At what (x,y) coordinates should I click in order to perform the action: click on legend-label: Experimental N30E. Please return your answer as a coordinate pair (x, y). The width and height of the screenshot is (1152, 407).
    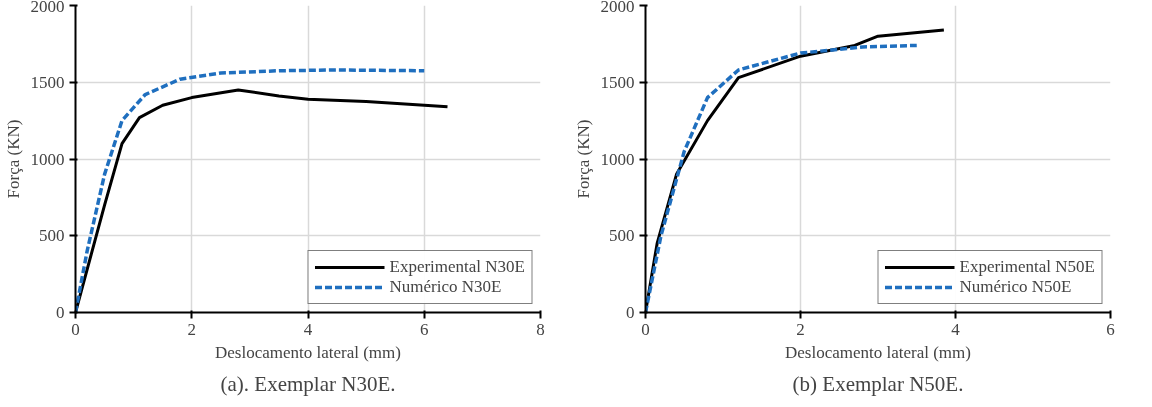
    Looking at the image, I should click on (457, 267).